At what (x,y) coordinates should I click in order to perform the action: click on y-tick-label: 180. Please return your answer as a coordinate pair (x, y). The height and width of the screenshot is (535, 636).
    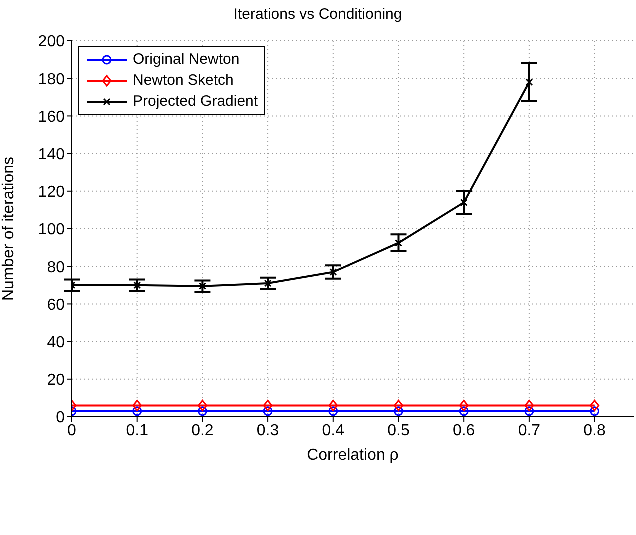
    Looking at the image, I should click on (52, 79).